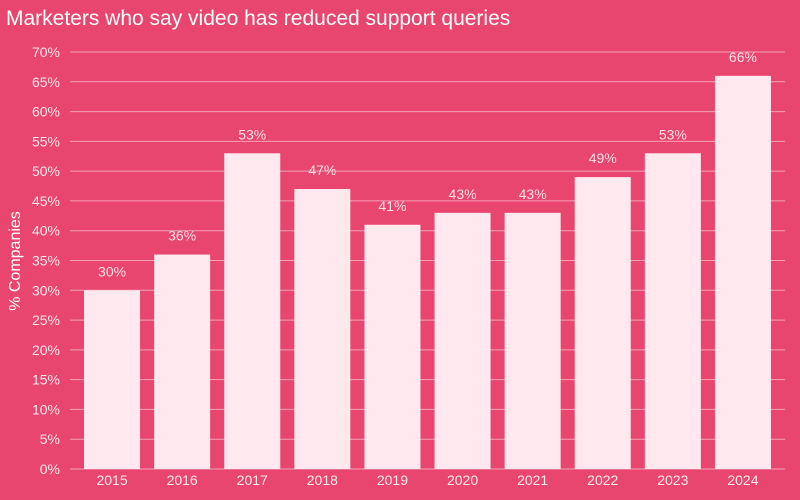 Image resolution: width=800 pixels, height=500 pixels. Describe the element at coordinates (50, 439) in the screenshot. I see `y-tick-label: 5%` at that location.